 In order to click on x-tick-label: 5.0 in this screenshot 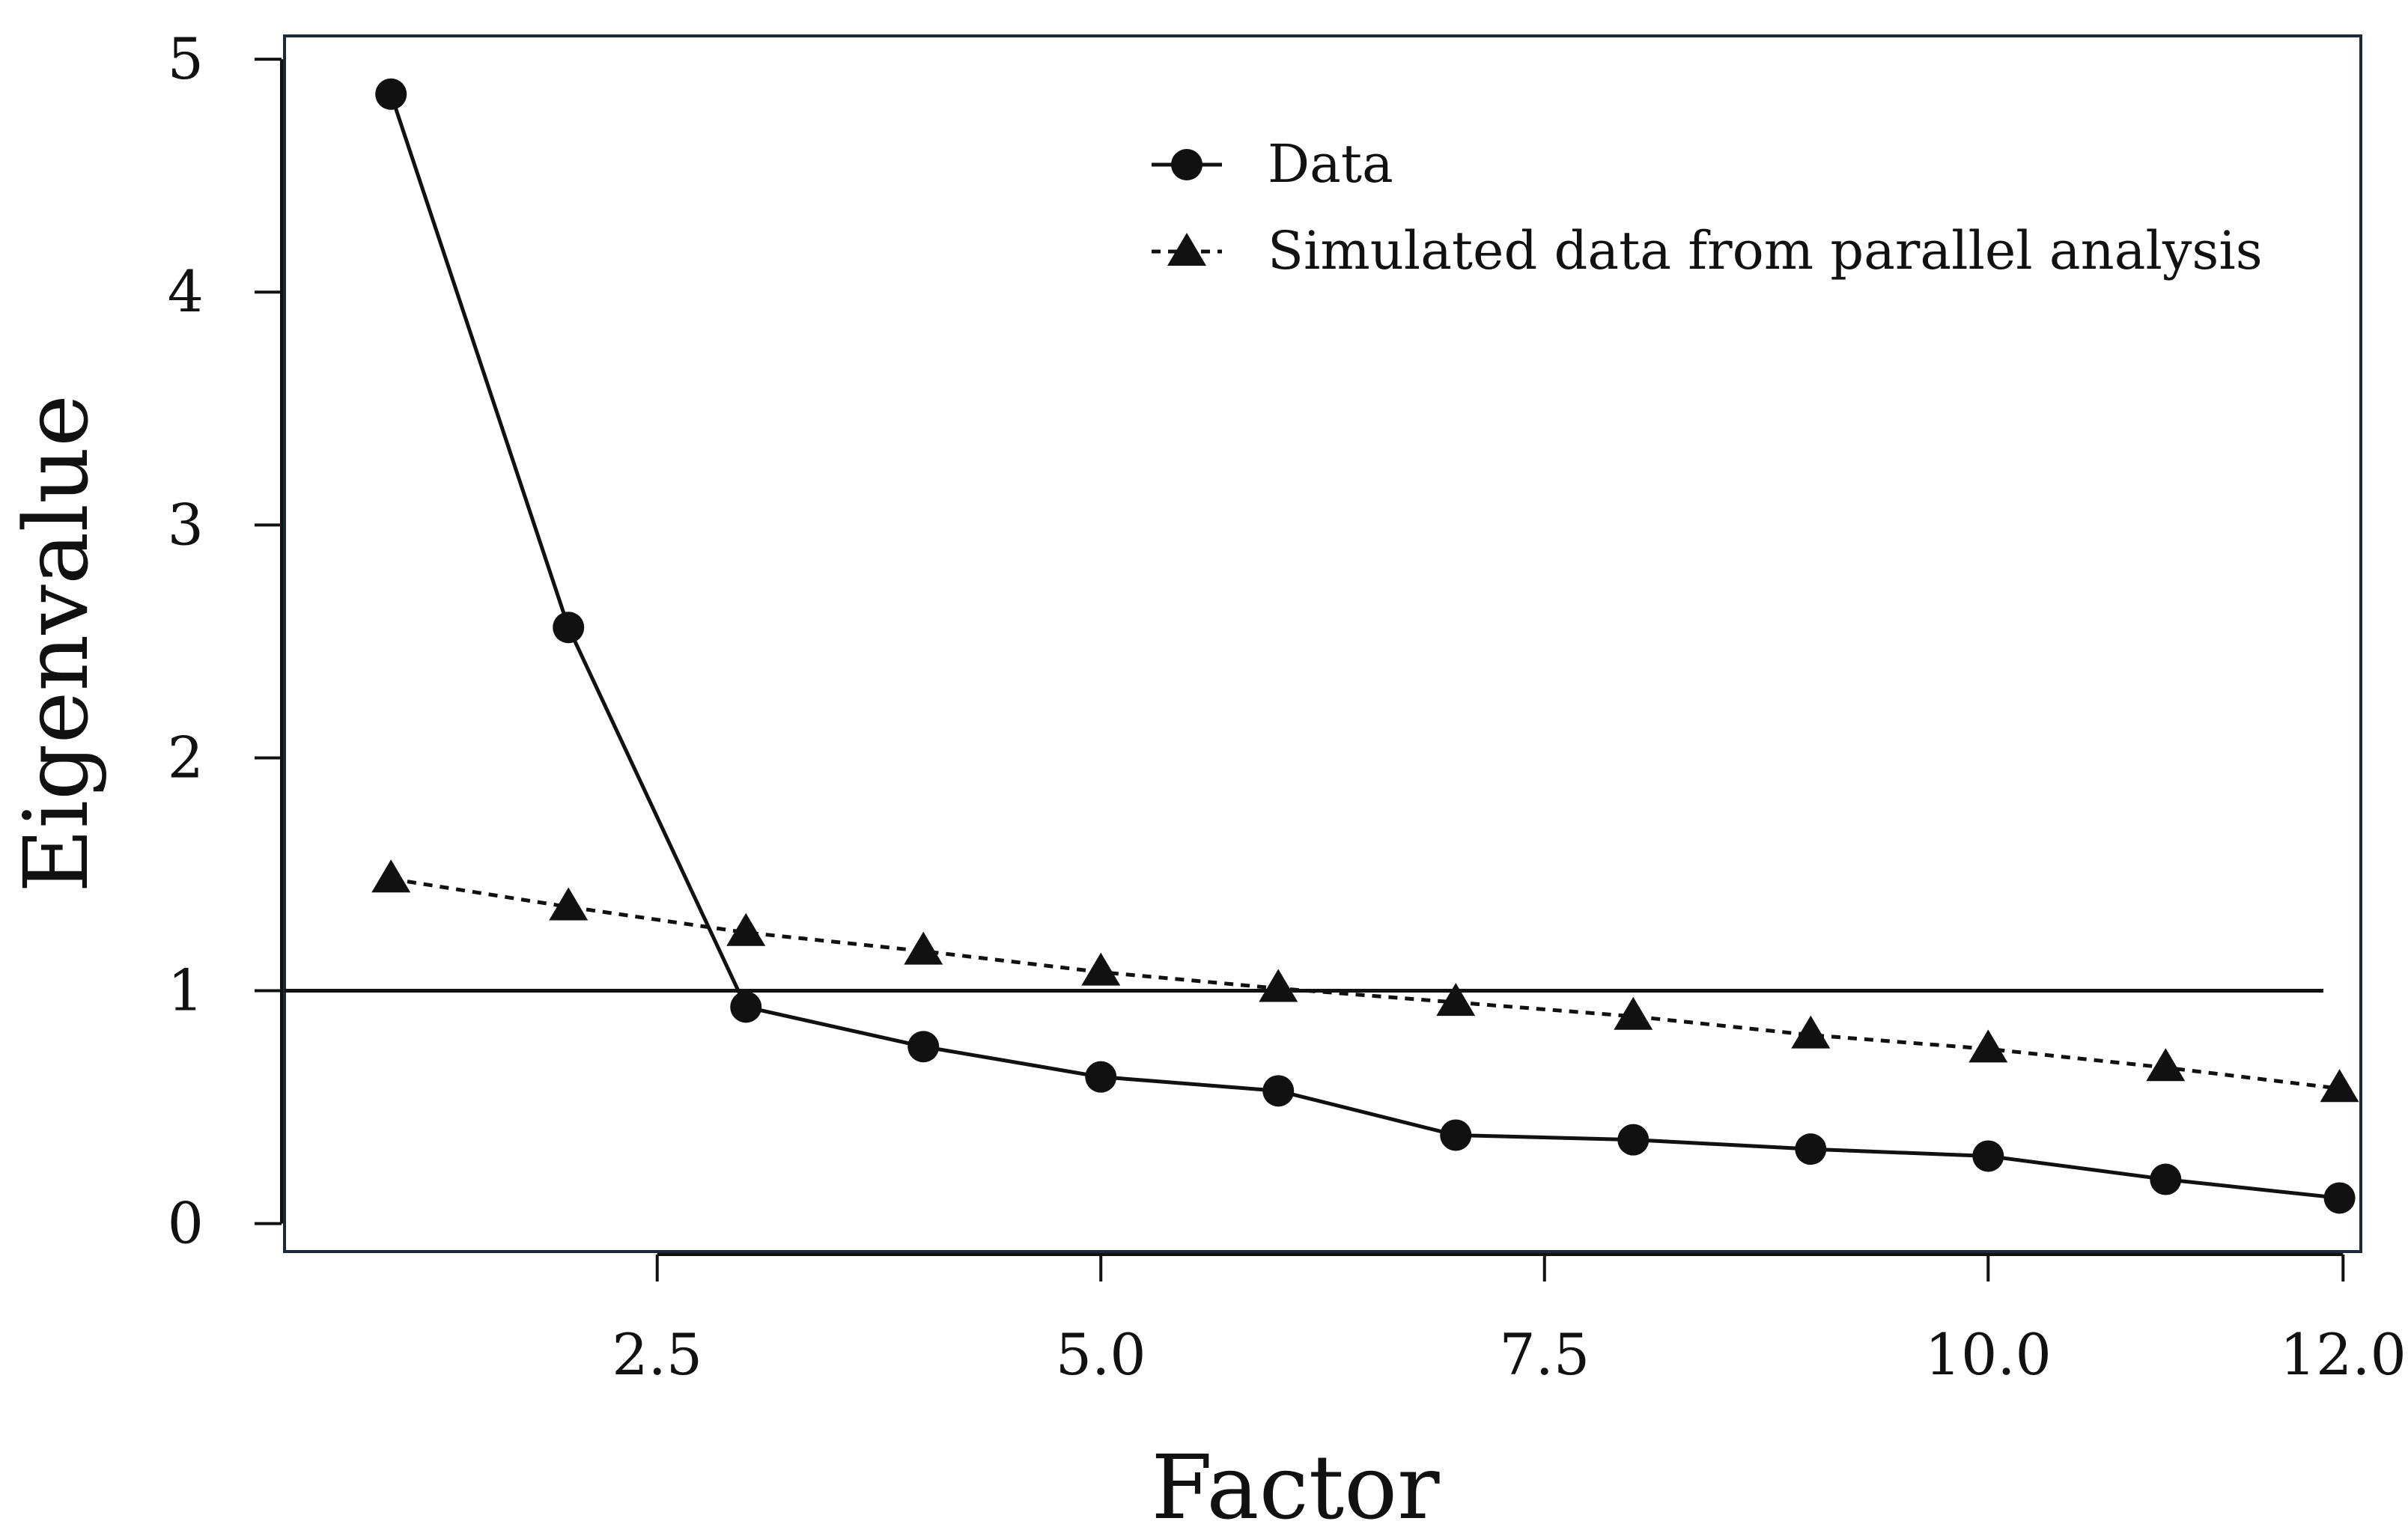, I will do `click(1101, 1354)`.